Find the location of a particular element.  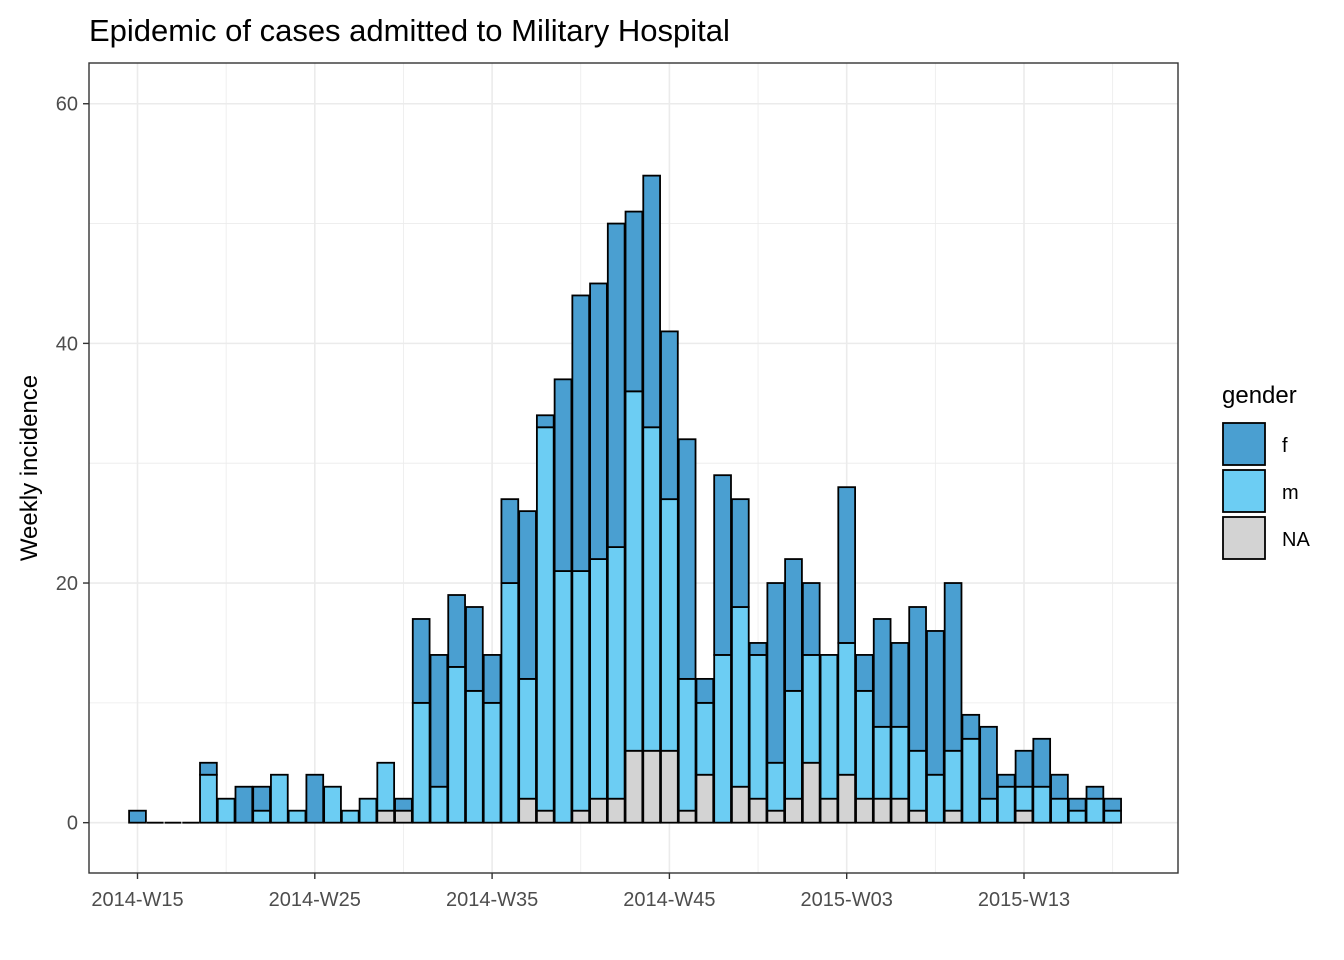

bar-f-2015-W12 is located at coordinates (1006, 780).